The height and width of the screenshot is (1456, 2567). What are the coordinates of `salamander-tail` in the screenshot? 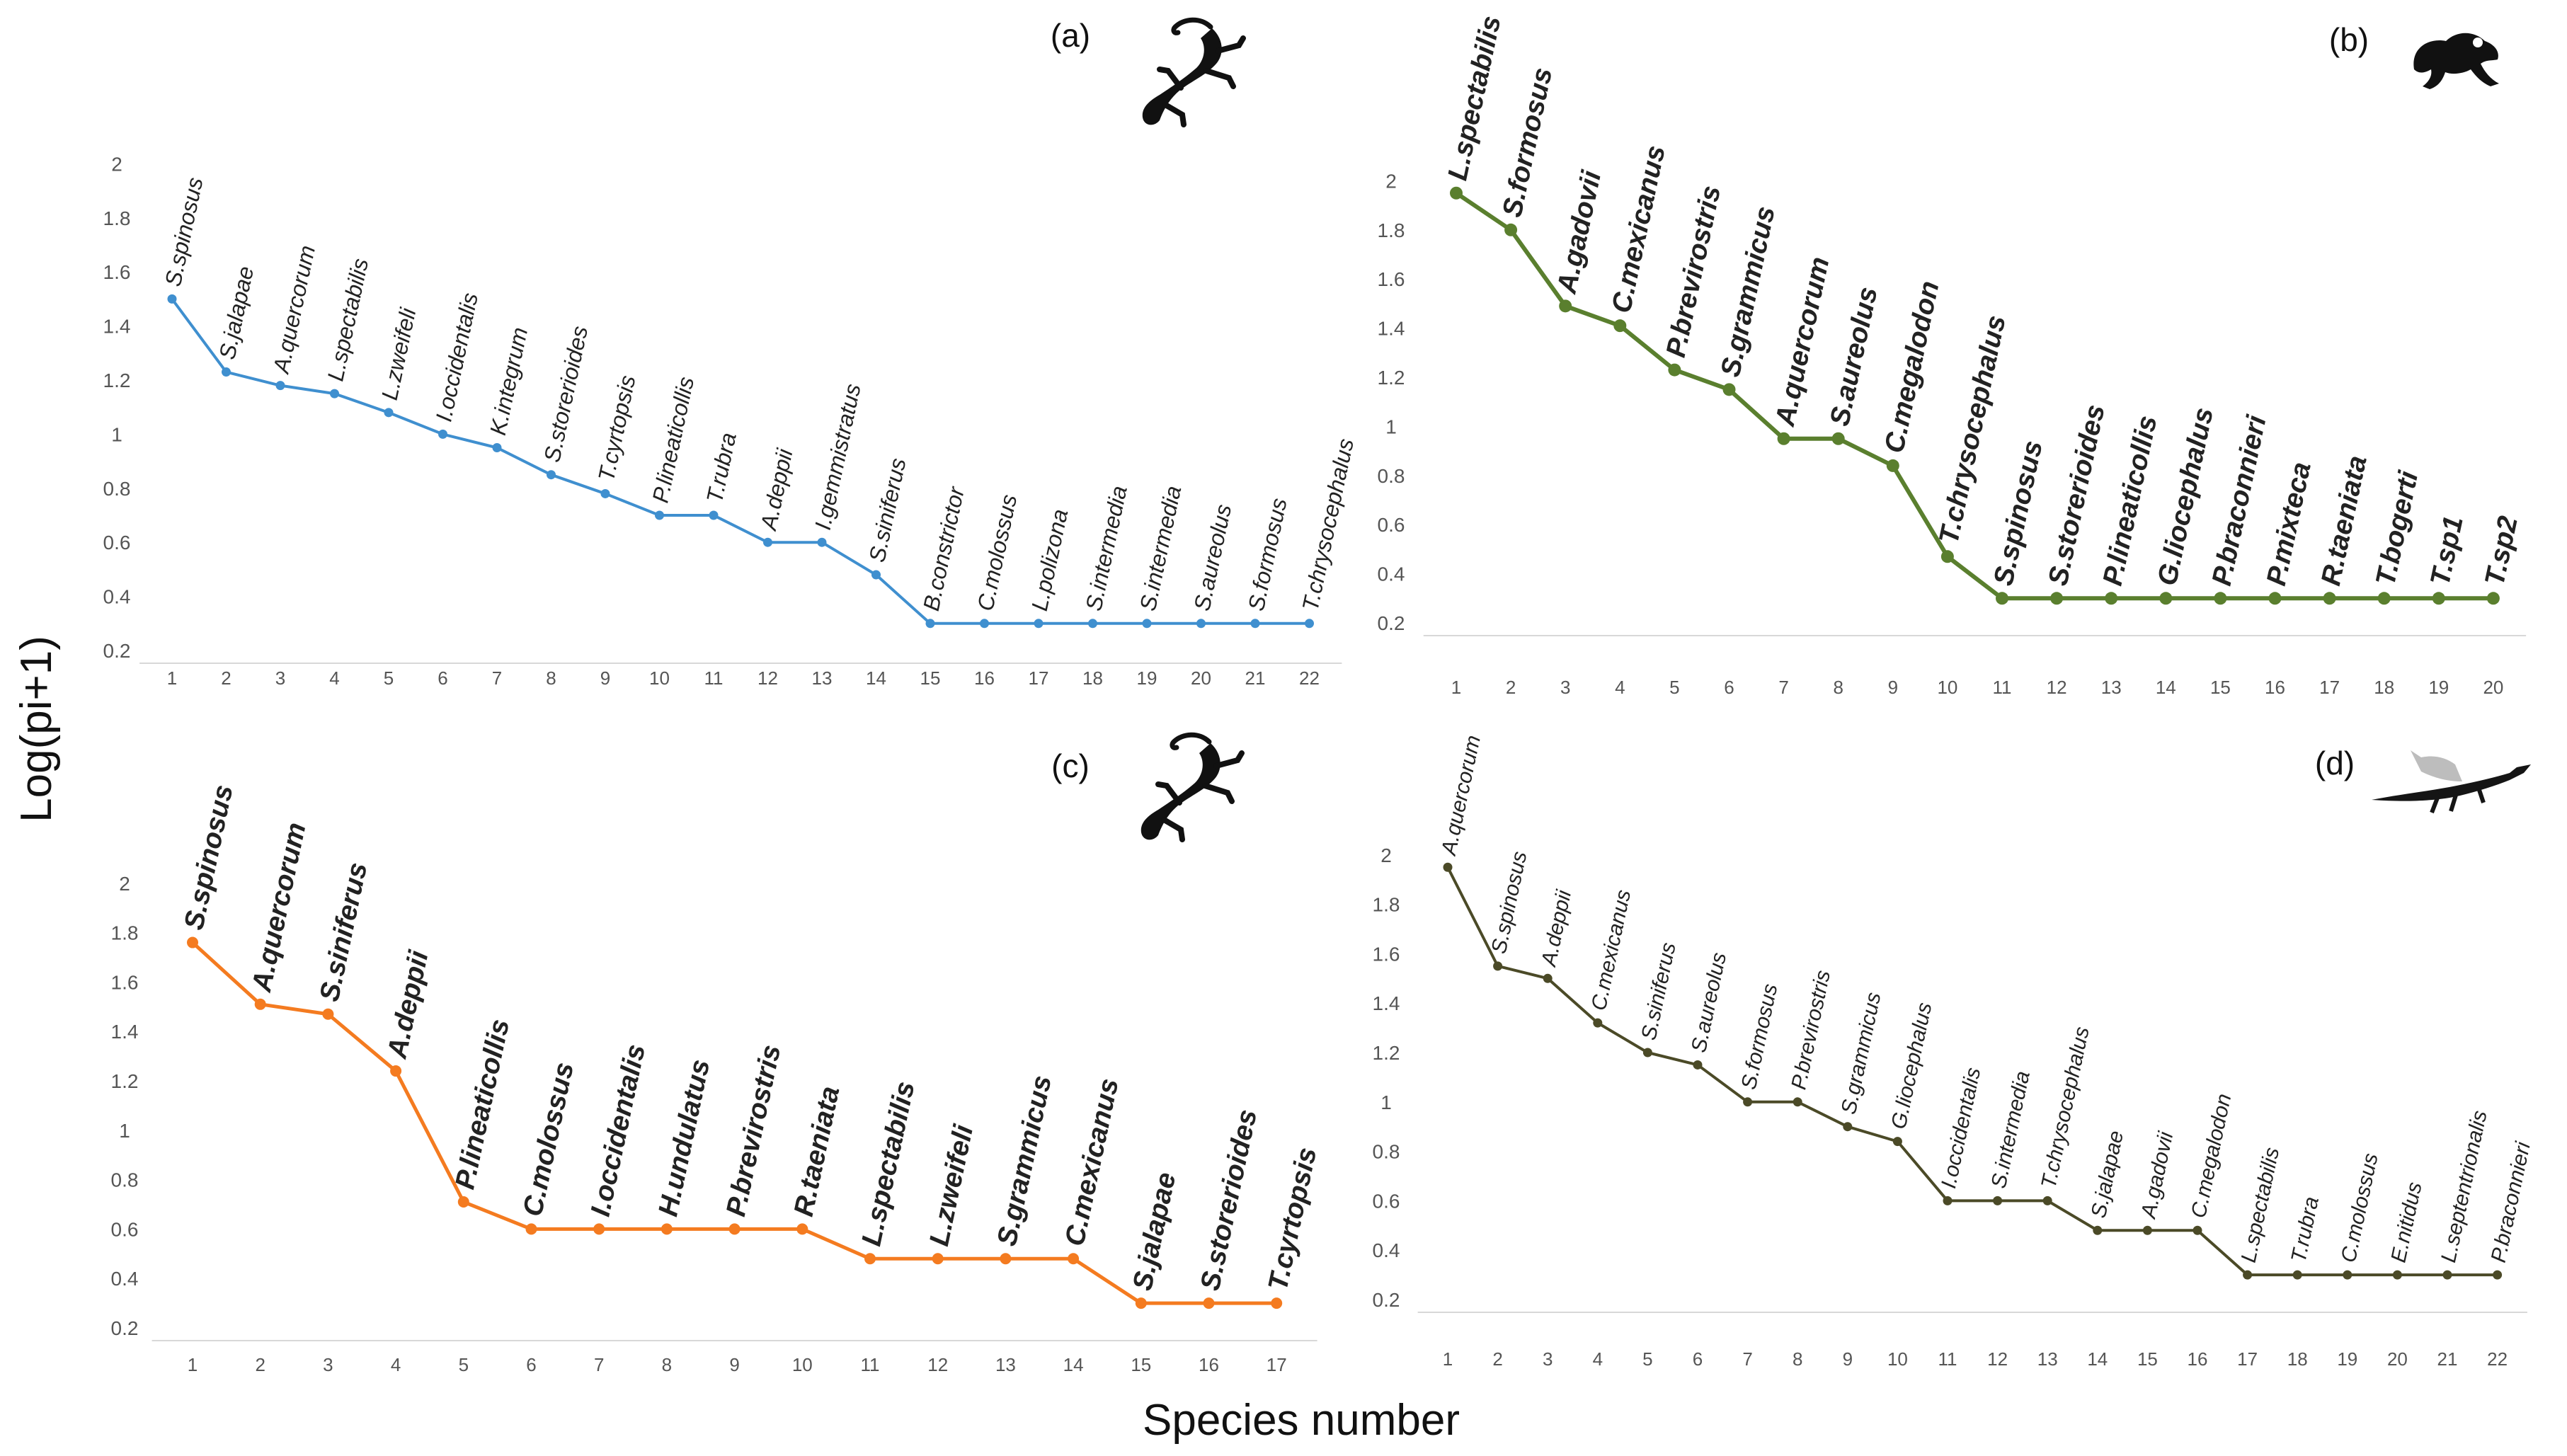 It's located at (1191, 741).